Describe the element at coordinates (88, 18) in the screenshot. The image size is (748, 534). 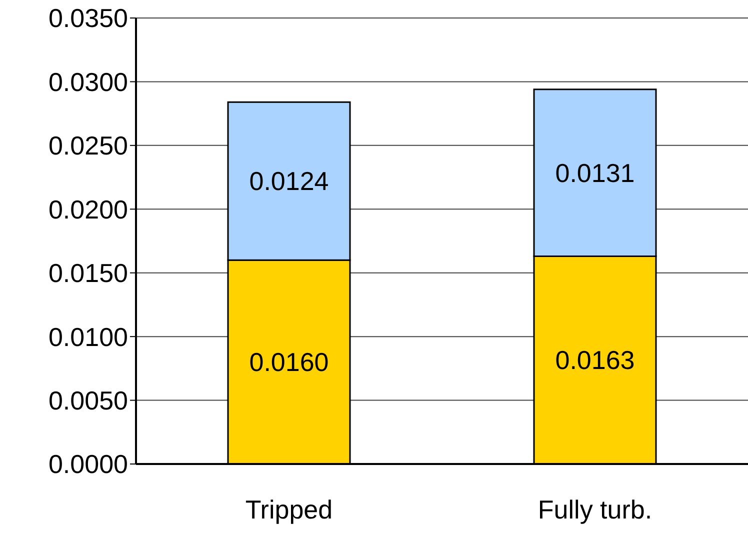
I see `y-tick-label: 0.0350` at that location.